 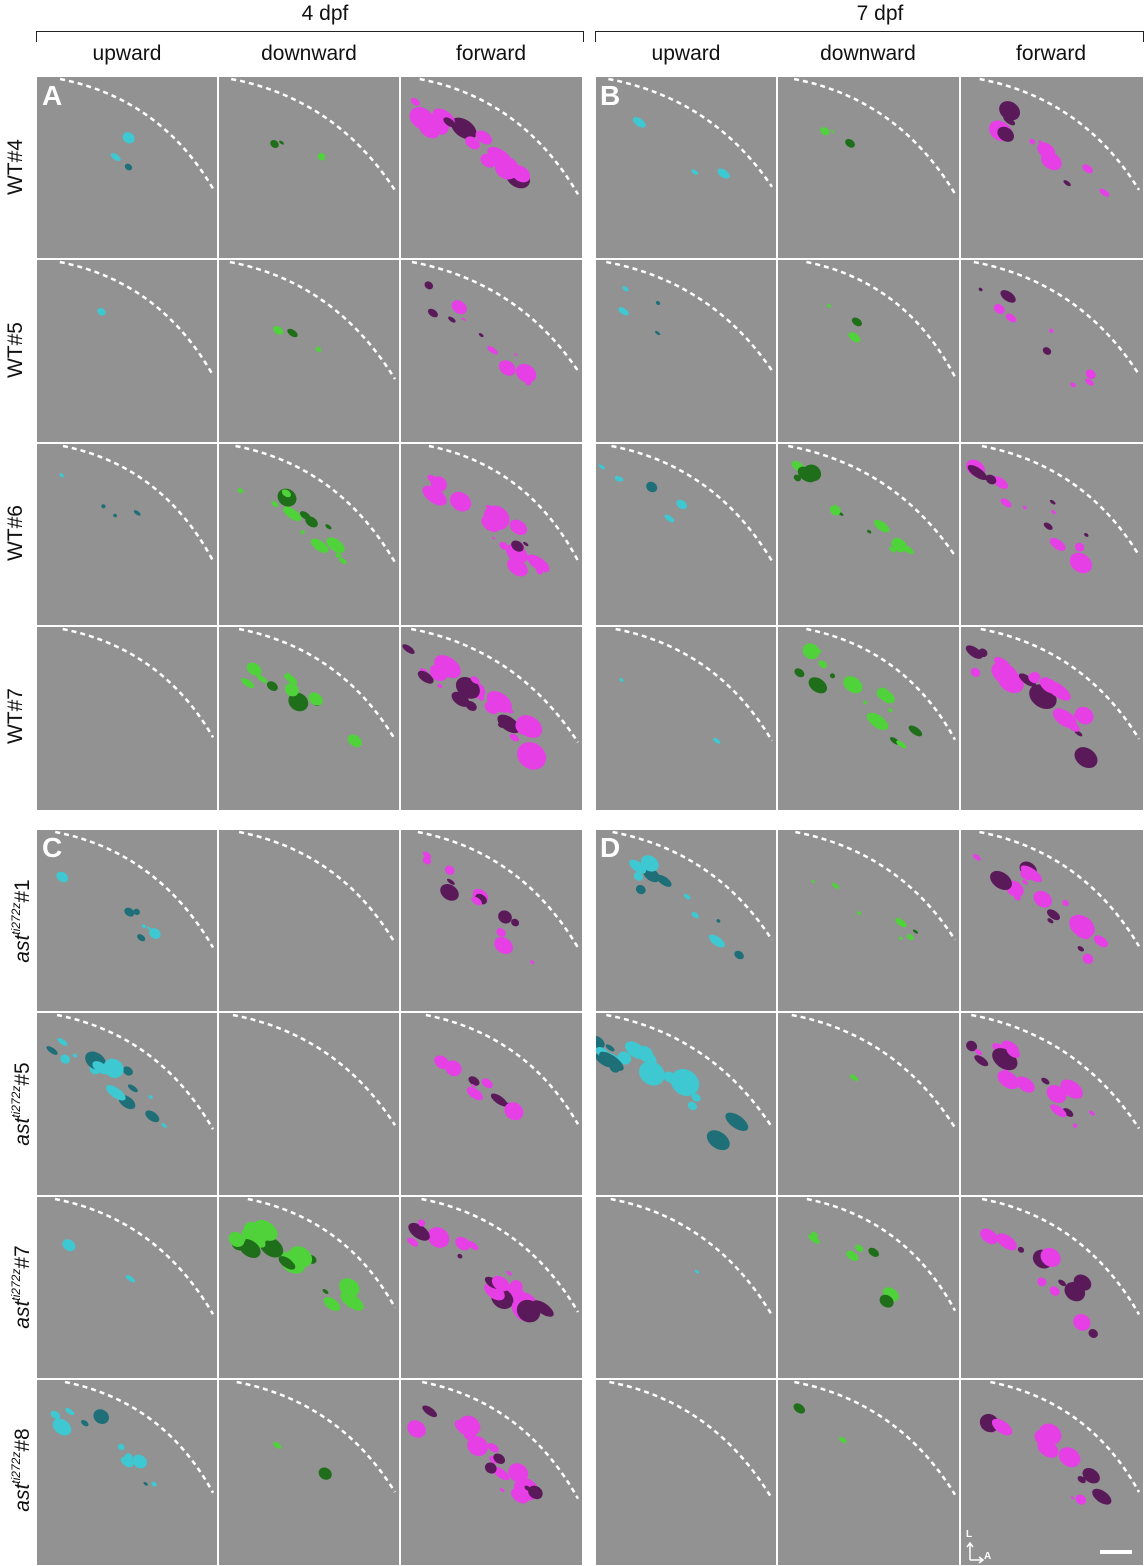 What do you see at coordinates (610, 95) in the screenshot?
I see `panel-letter-b: B` at bounding box center [610, 95].